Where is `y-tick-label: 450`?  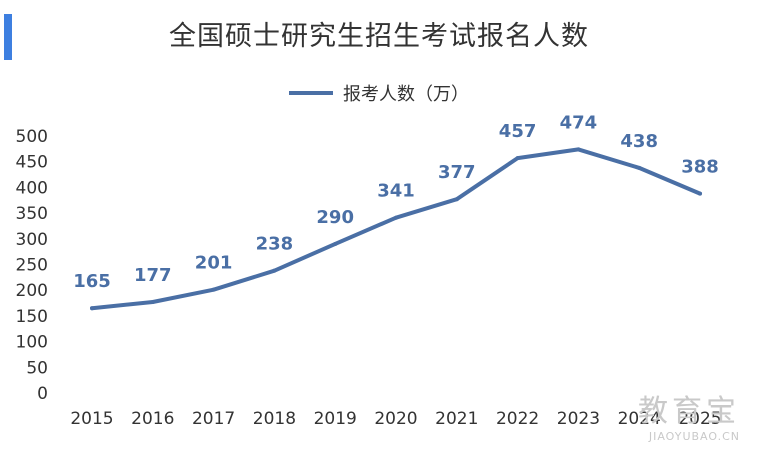 y-tick-label: 450 is located at coordinates (32, 163).